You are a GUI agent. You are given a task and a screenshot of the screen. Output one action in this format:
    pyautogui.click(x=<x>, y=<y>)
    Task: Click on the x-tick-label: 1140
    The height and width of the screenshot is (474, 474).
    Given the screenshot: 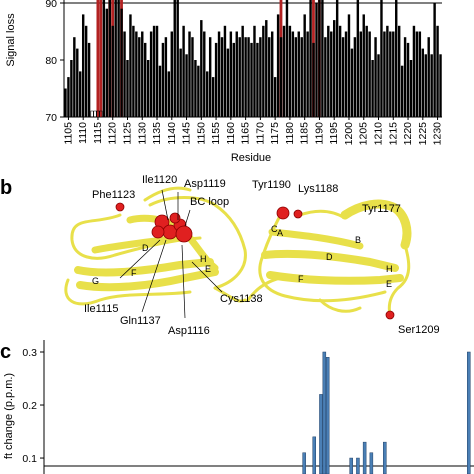 What is the action you would take?
    pyautogui.click(x=172, y=133)
    